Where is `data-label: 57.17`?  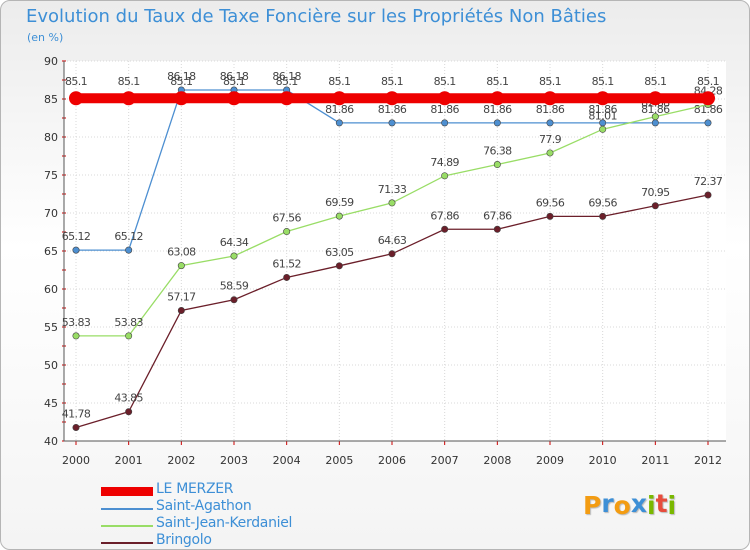
data-label: 57.17 is located at coordinates (181, 297).